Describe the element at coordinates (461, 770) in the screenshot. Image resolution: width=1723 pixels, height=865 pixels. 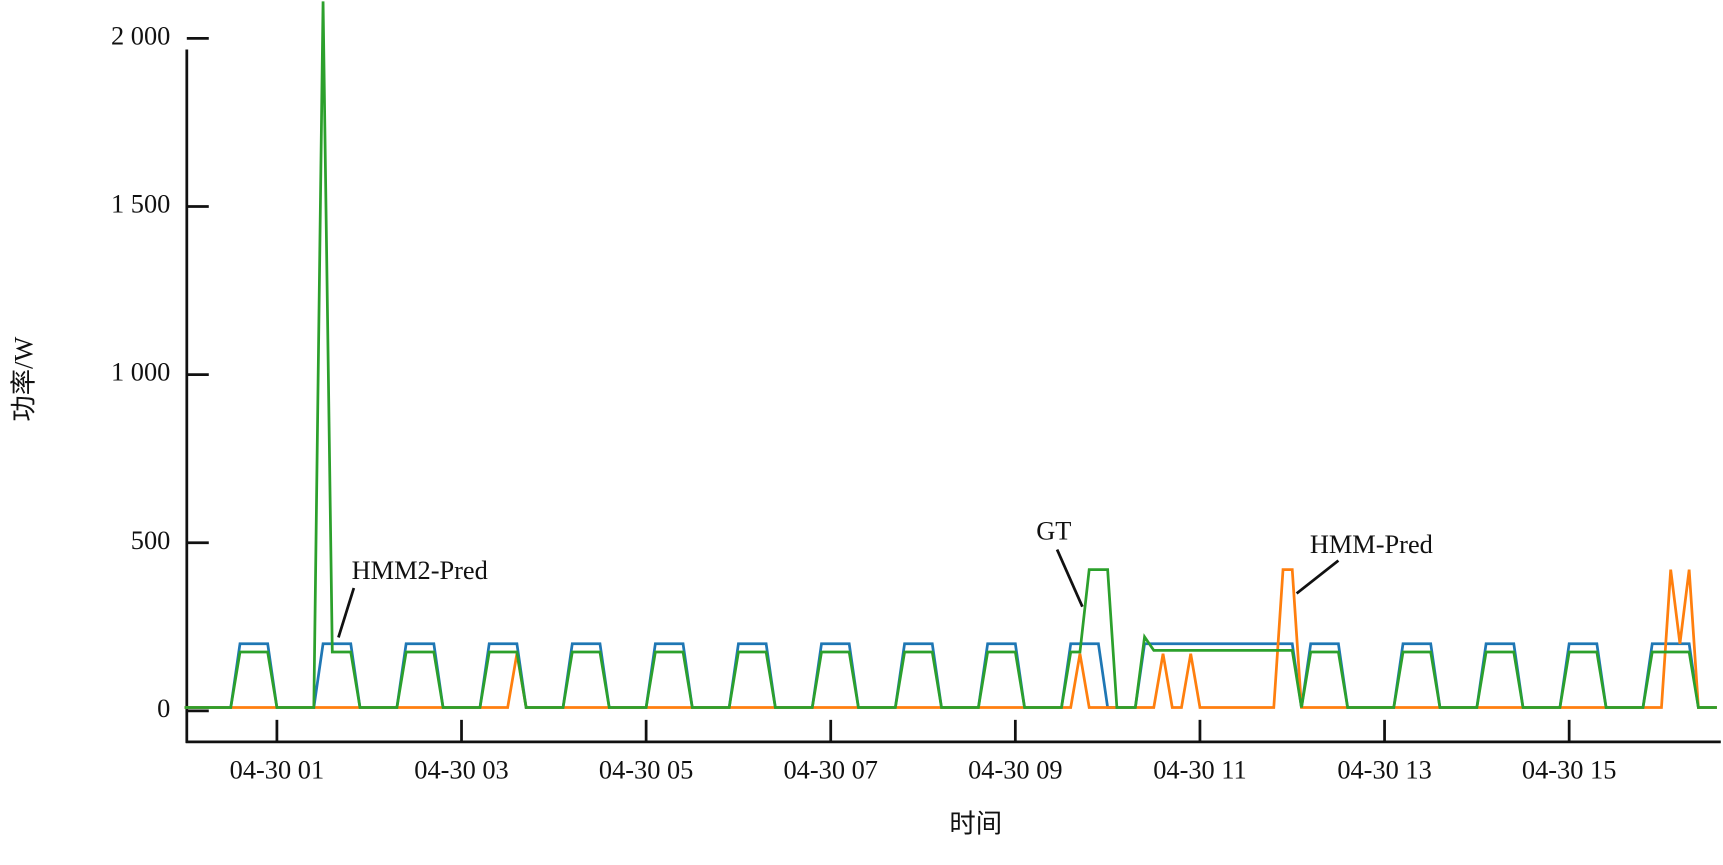
I see `x-tick-label: 04-30 03` at that location.